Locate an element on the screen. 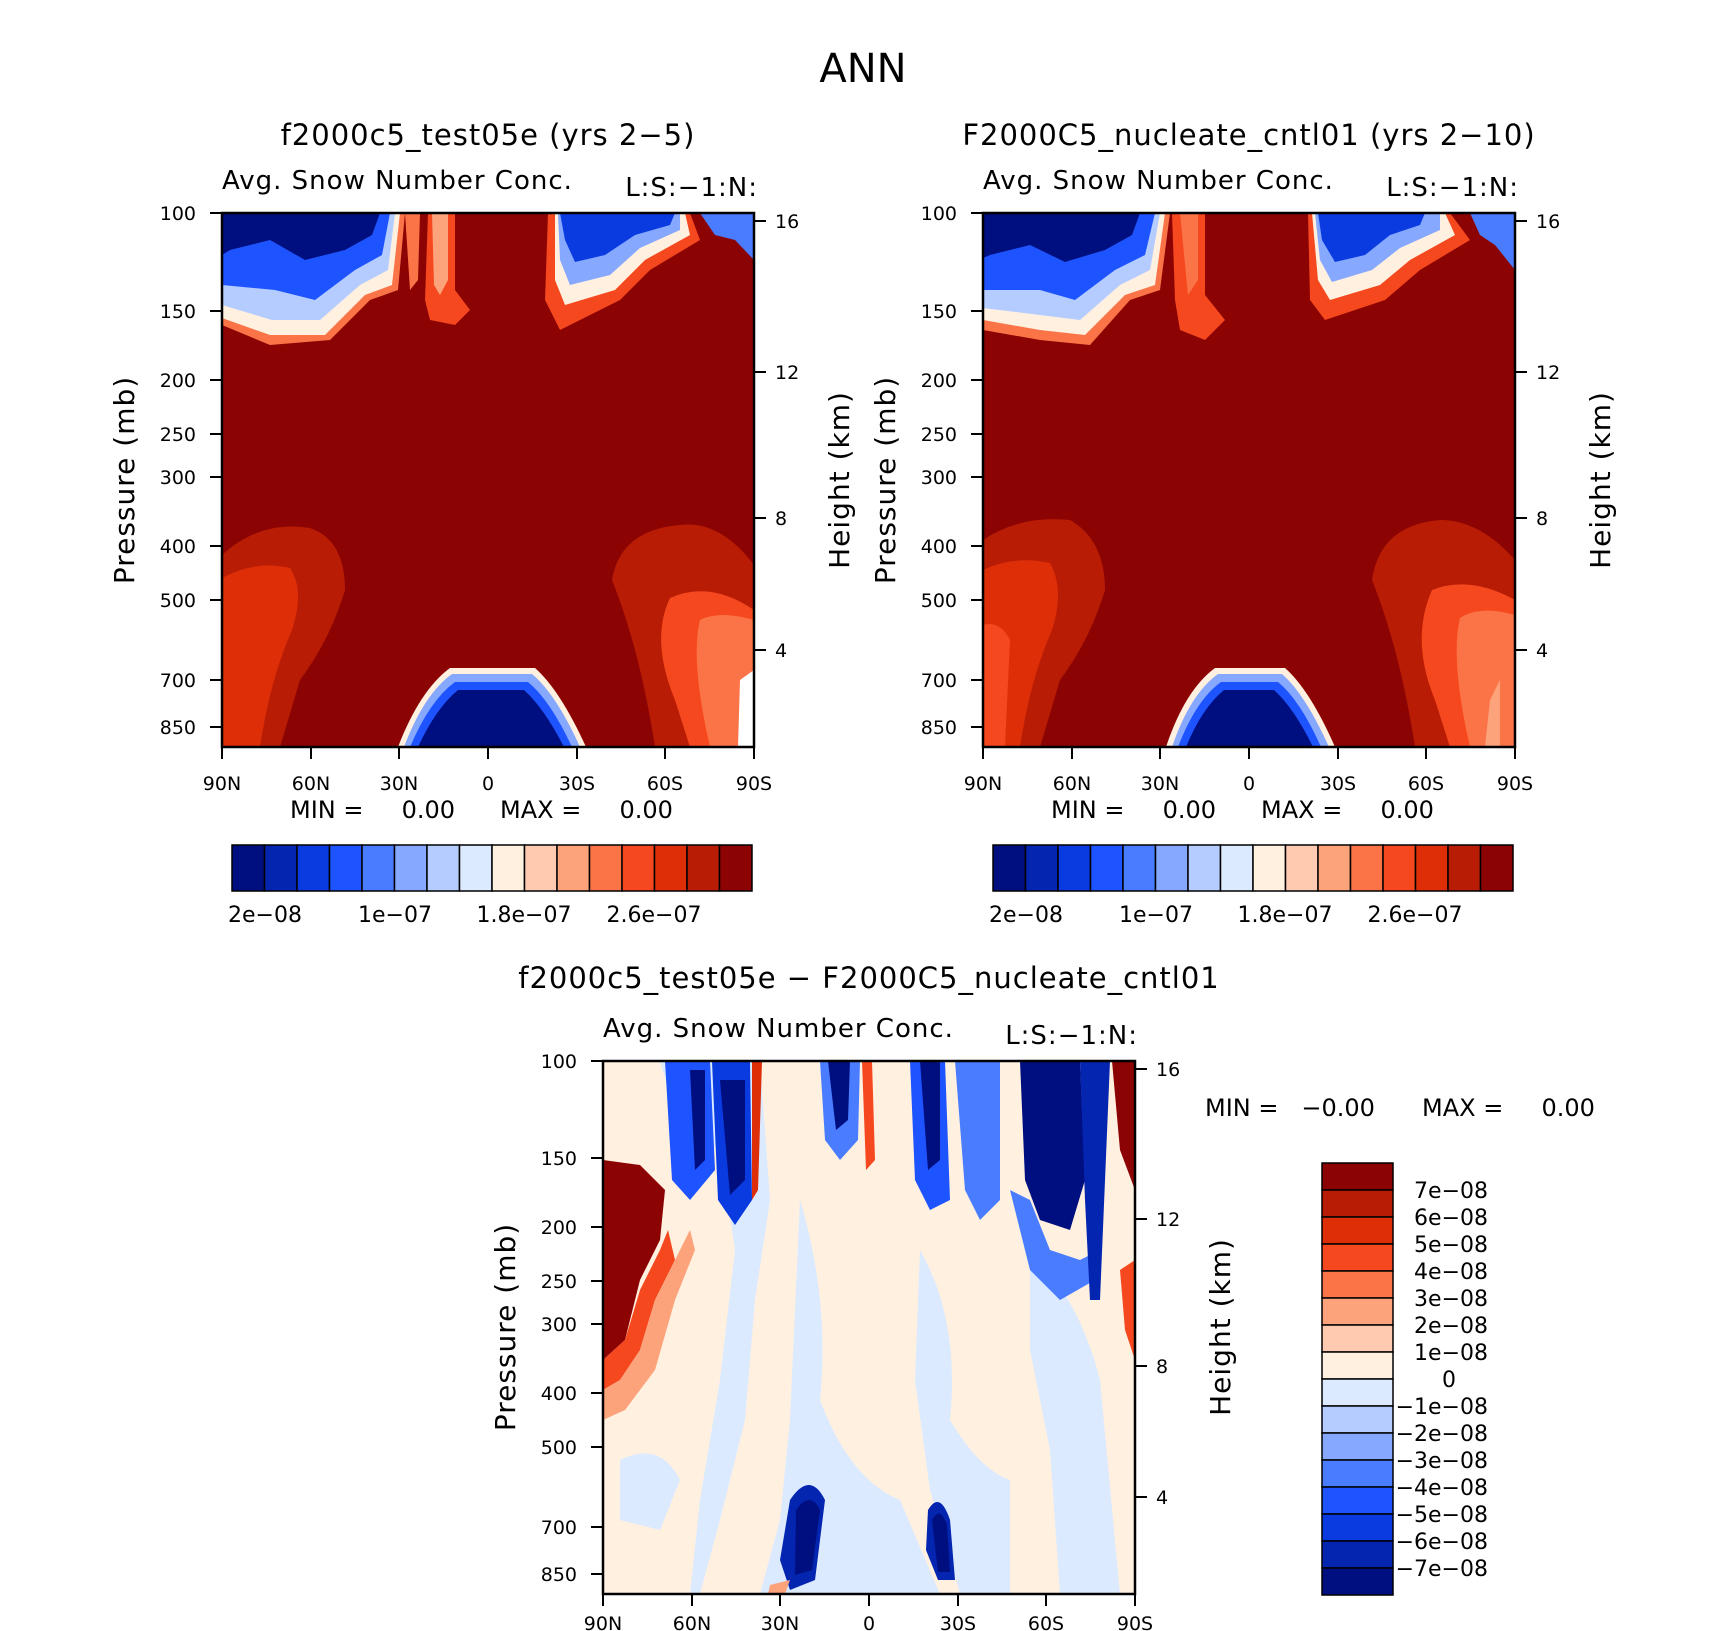 The image size is (1710, 1631). y-tick: 150 is located at coordinates (191, 312).